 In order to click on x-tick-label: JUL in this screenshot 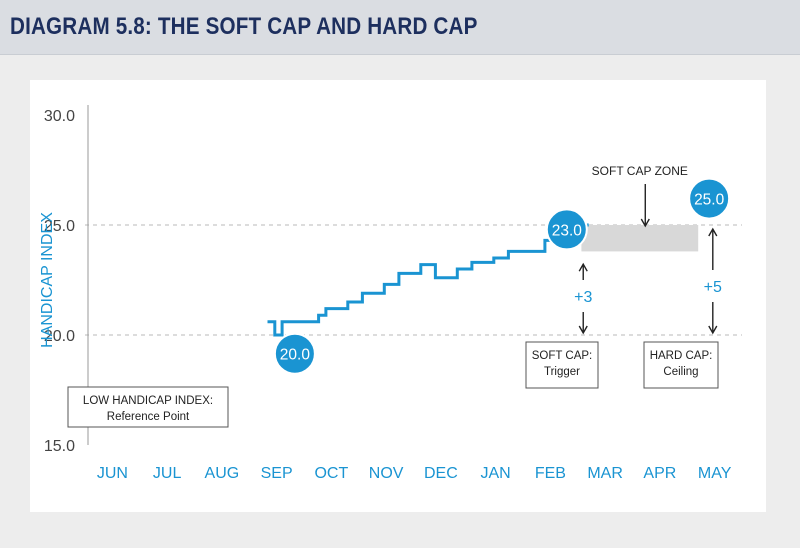, I will do `click(167, 473)`.